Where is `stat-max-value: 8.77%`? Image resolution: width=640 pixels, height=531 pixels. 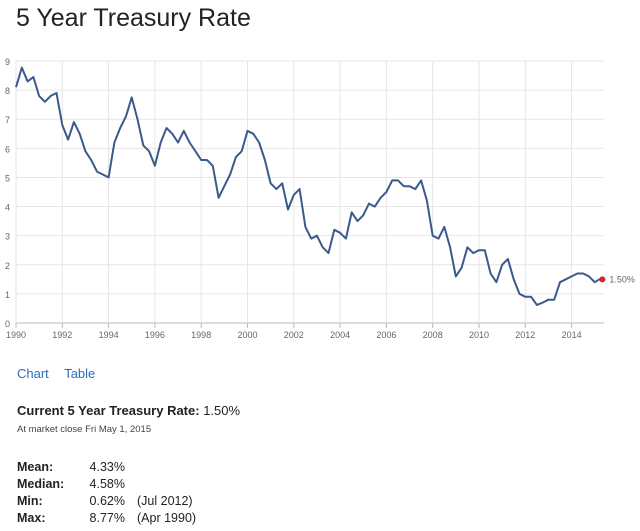
stat-max-value: 8.77% is located at coordinates (107, 518).